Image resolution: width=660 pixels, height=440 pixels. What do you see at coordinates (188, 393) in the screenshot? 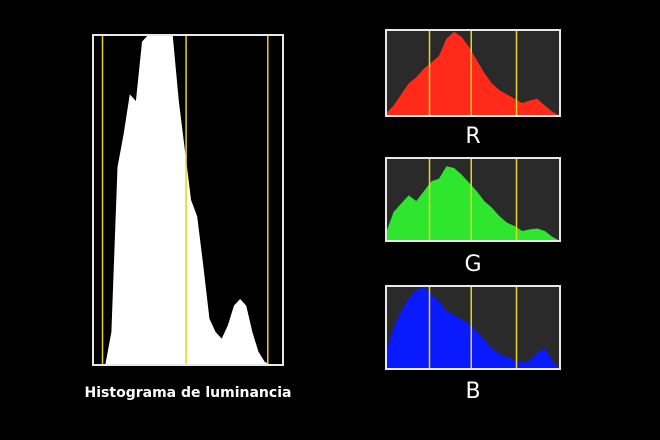
I see `histogram-label: Histograma de luminancia` at bounding box center [188, 393].